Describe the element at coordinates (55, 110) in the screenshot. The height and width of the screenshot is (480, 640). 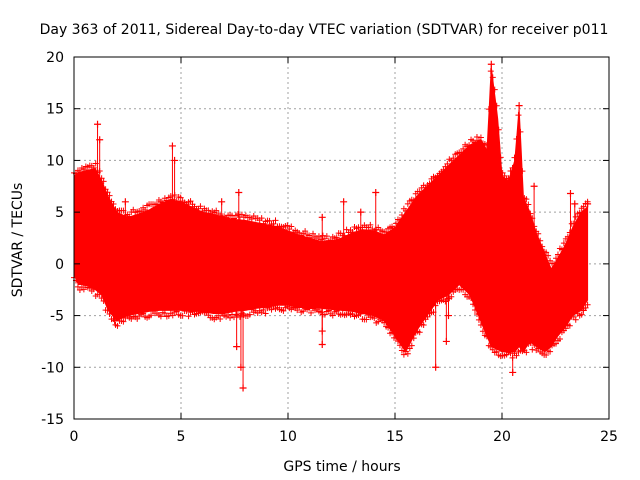
I see `y-tick-label: 15` at that location.